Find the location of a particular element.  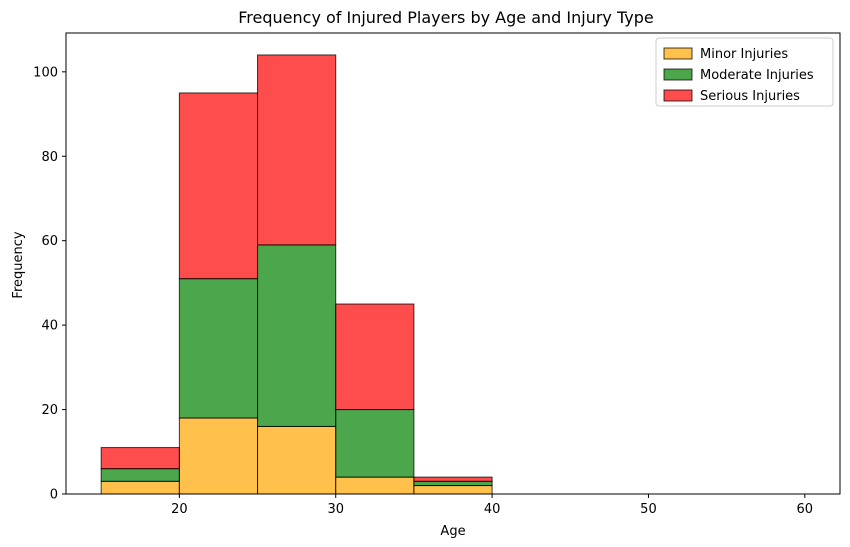

x-tick-label: 50 is located at coordinates (648, 509).